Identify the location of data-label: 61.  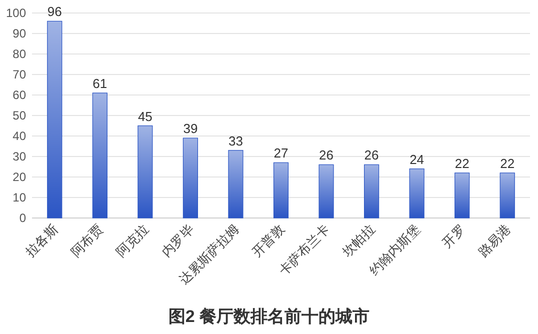
(100, 83).